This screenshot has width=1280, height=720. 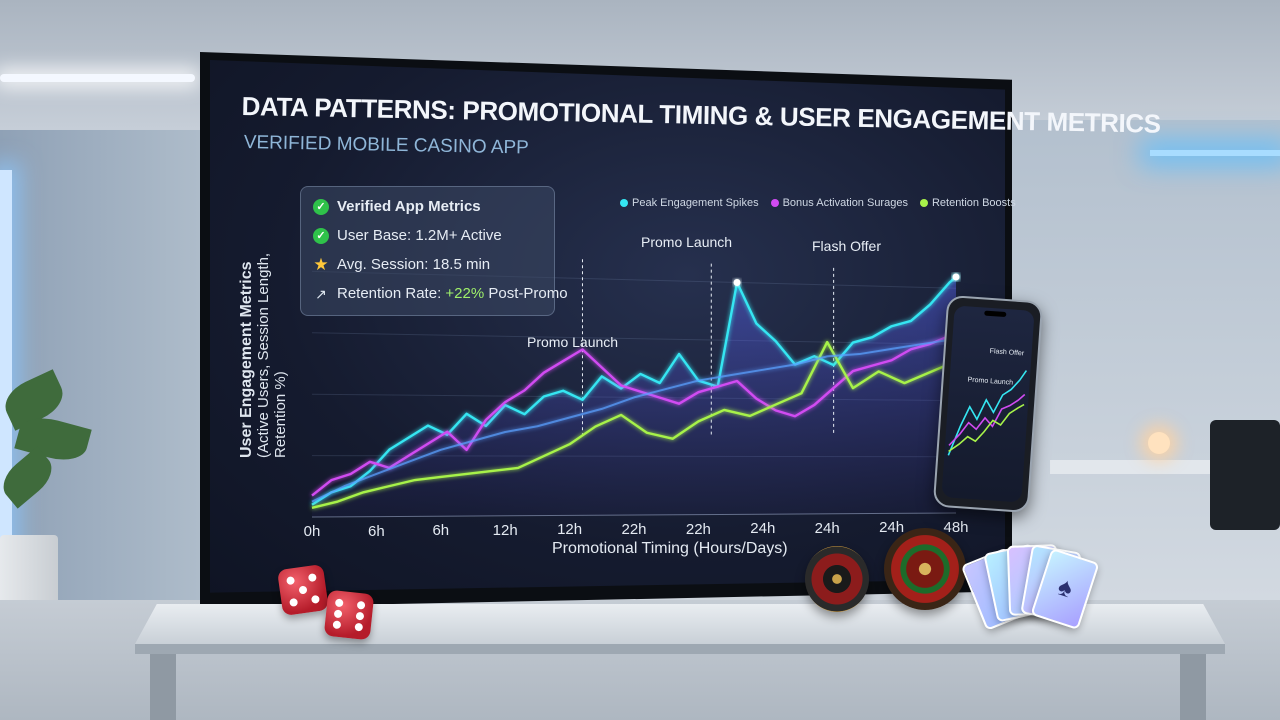 I want to click on x-axis-label: Promotional Timing (Hours/Days), so click(x=670, y=548).